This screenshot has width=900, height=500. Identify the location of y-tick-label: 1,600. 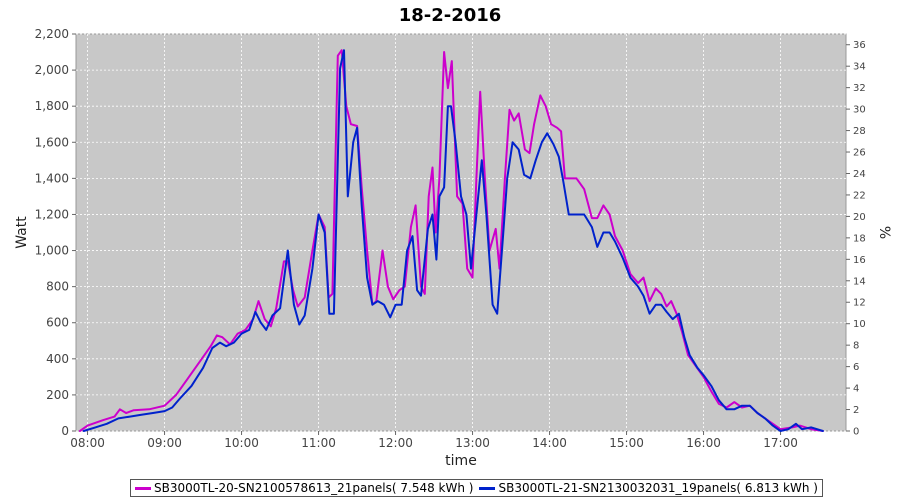
(52, 142).